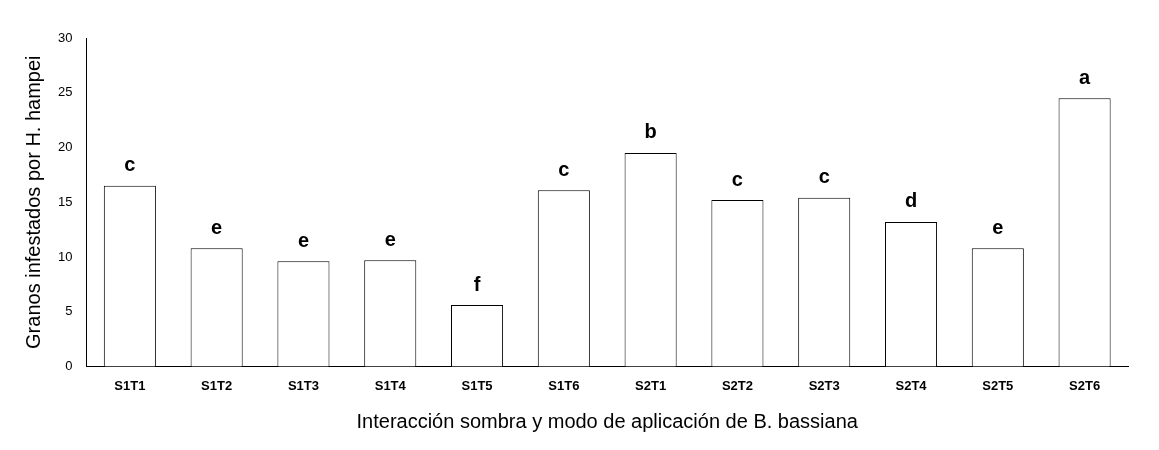  Describe the element at coordinates (477, 283) in the screenshot. I see `data-label: f` at that location.